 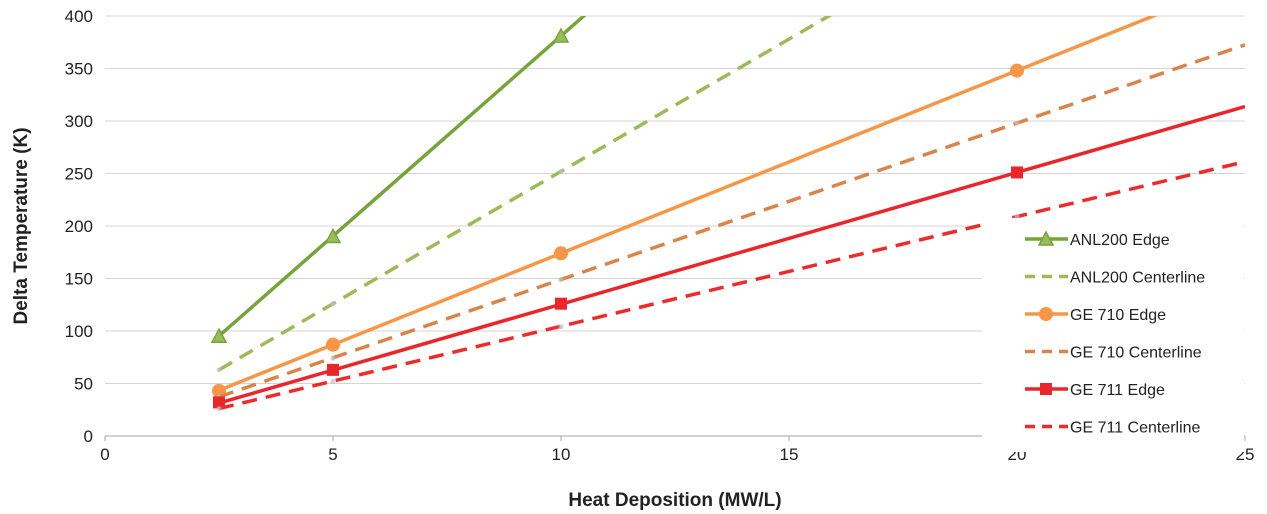 I want to click on legend-item-ge-711-centerline: GE 711 Centerline, so click(x=1113, y=428).